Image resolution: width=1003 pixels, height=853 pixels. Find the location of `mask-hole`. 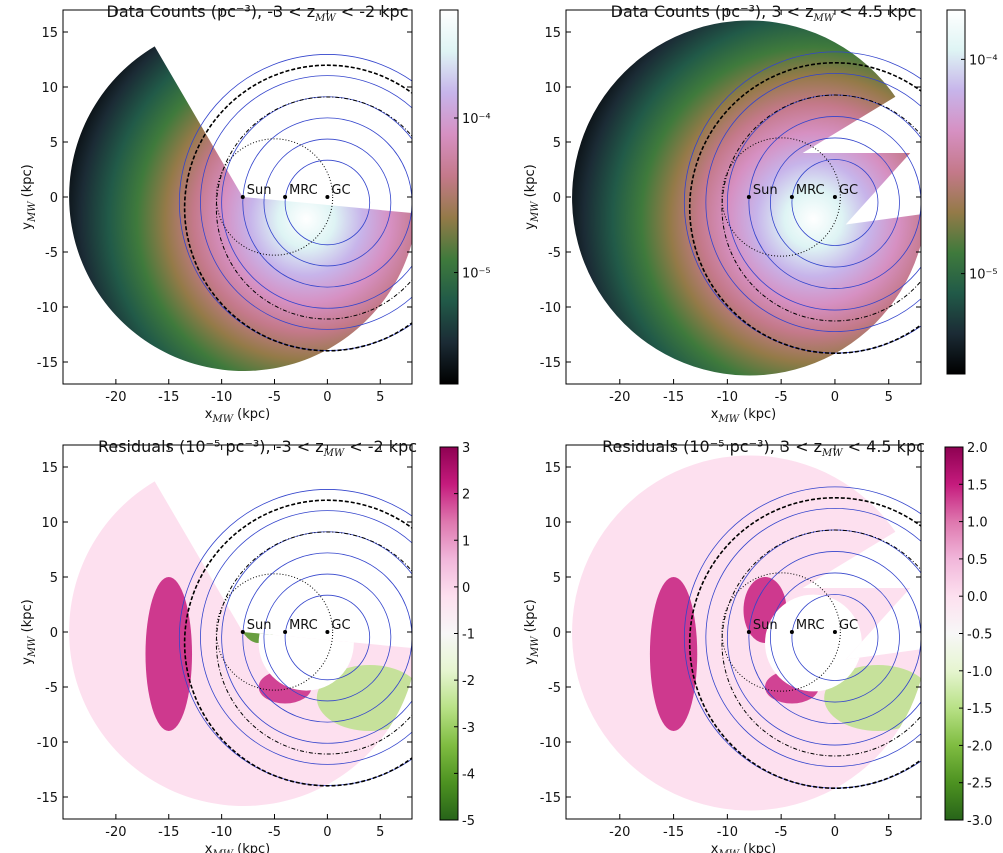

mask-hole is located at coordinates (813, 643).